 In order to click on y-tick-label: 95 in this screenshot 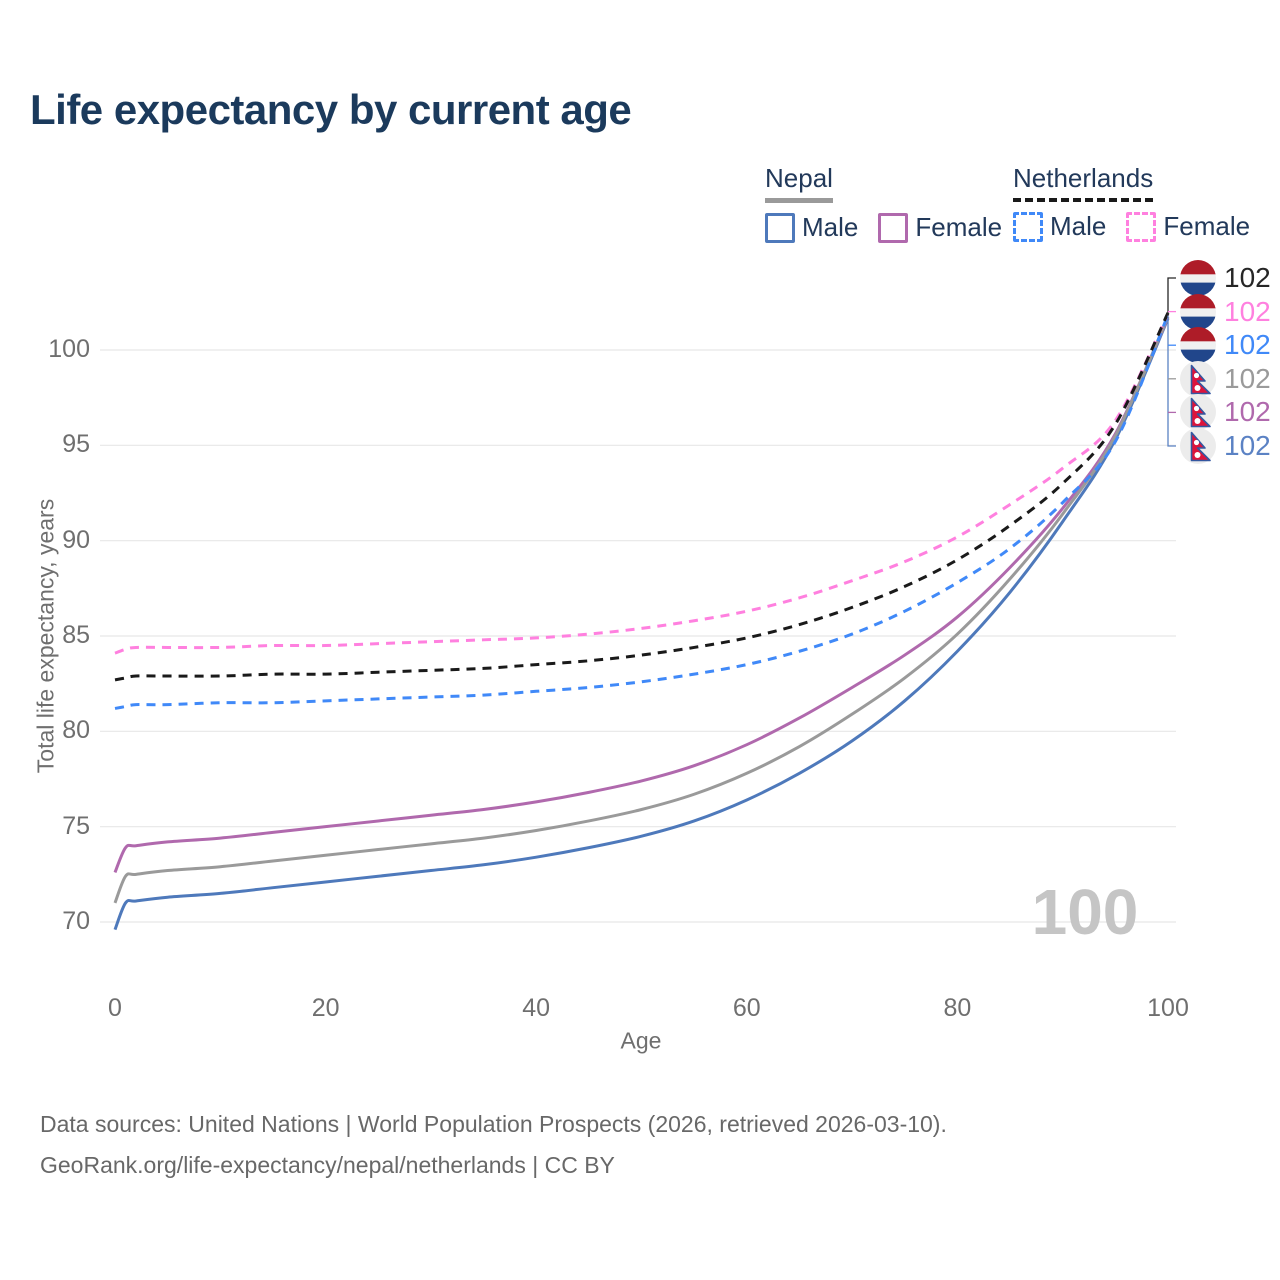, I will do `click(76, 444)`.